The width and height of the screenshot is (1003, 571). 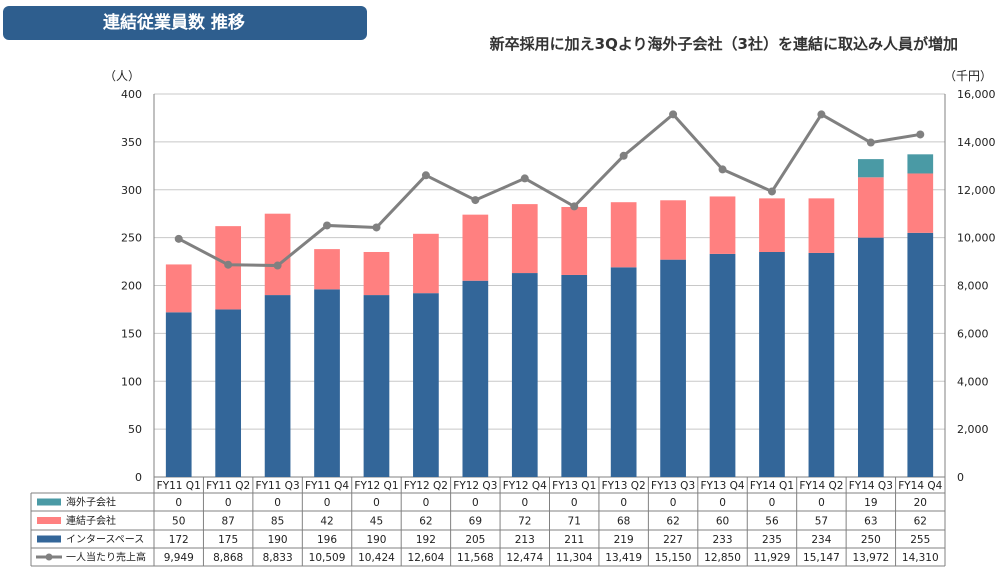 What do you see at coordinates (185, 23) in the screenshot?
I see `section-title-banner: 連結従業員数 推移` at bounding box center [185, 23].